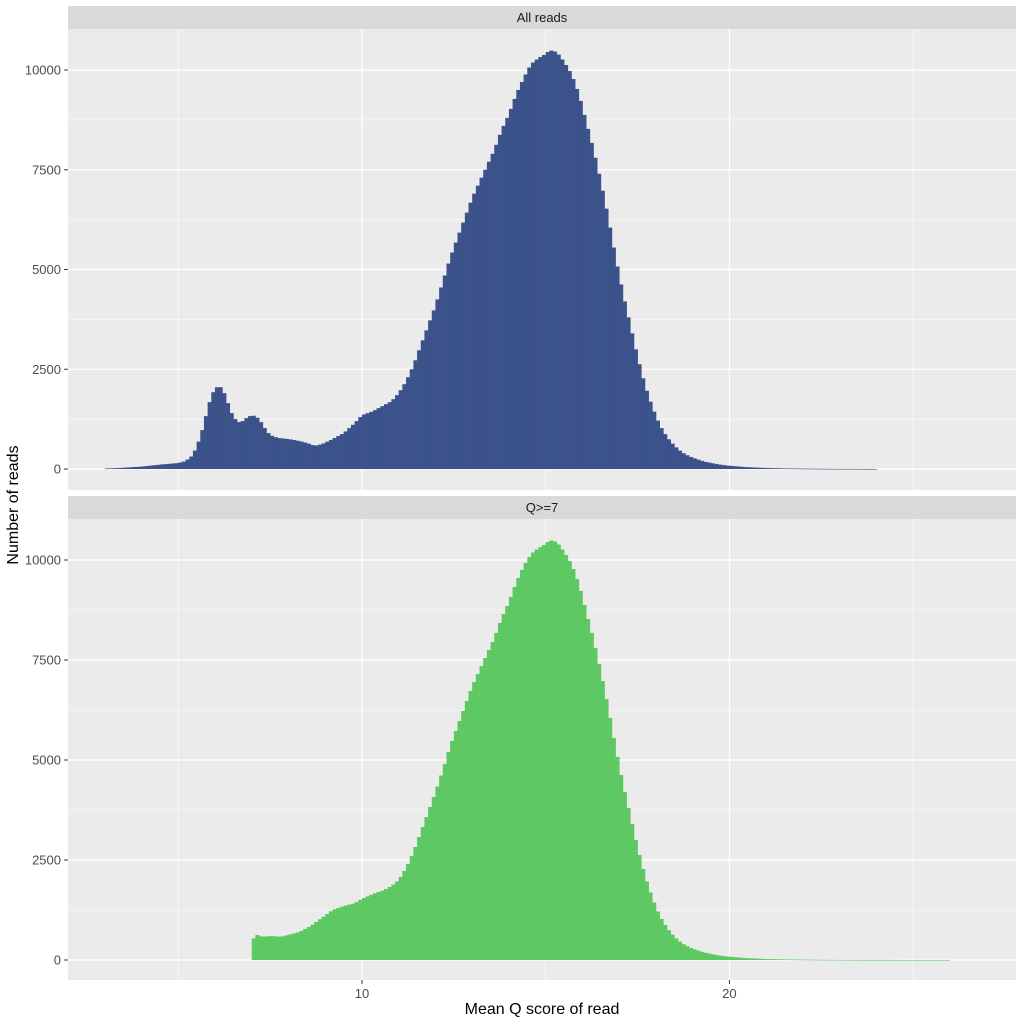 This screenshot has height=1029, width=1024. What do you see at coordinates (546, 990) in the screenshot?
I see `x-axis: 10 20` at bounding box center [546, 990].